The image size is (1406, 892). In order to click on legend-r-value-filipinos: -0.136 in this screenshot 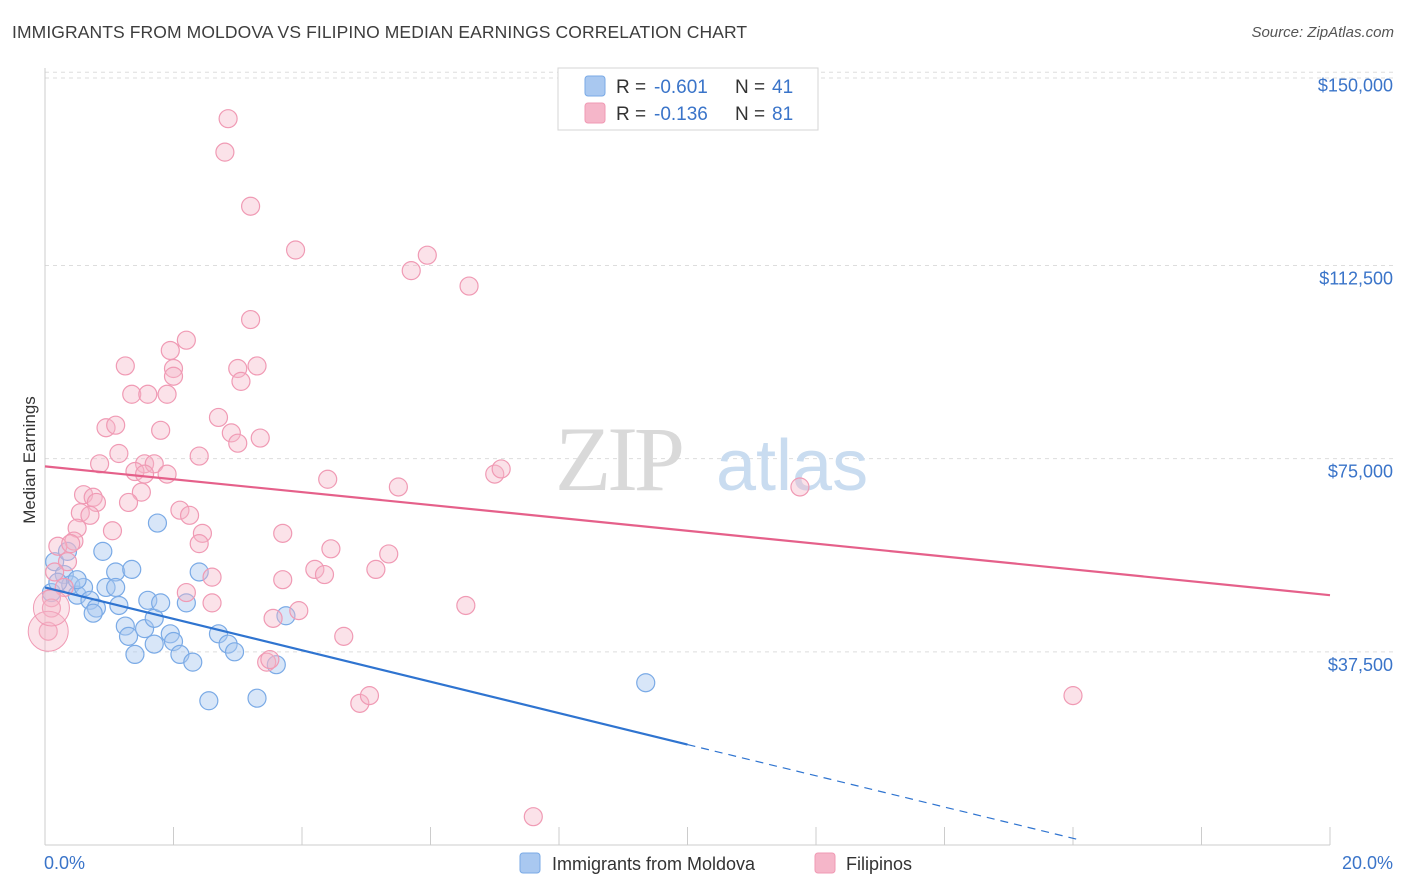, I will do `click(681, 114)`.